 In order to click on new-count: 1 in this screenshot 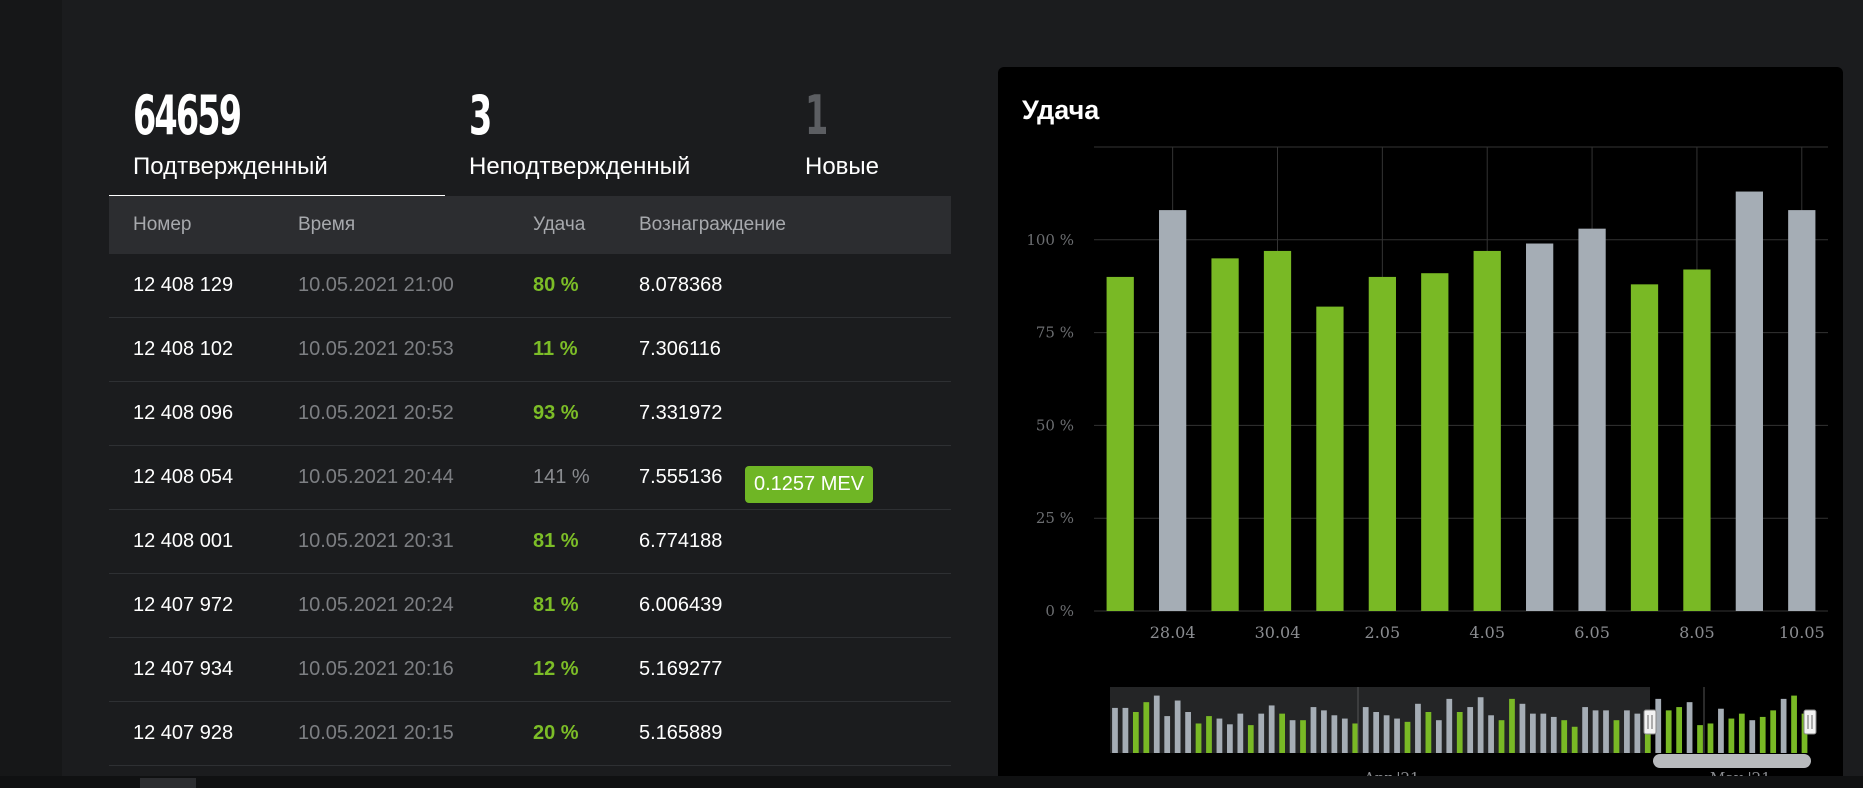, I will do `click(816, 115)`.